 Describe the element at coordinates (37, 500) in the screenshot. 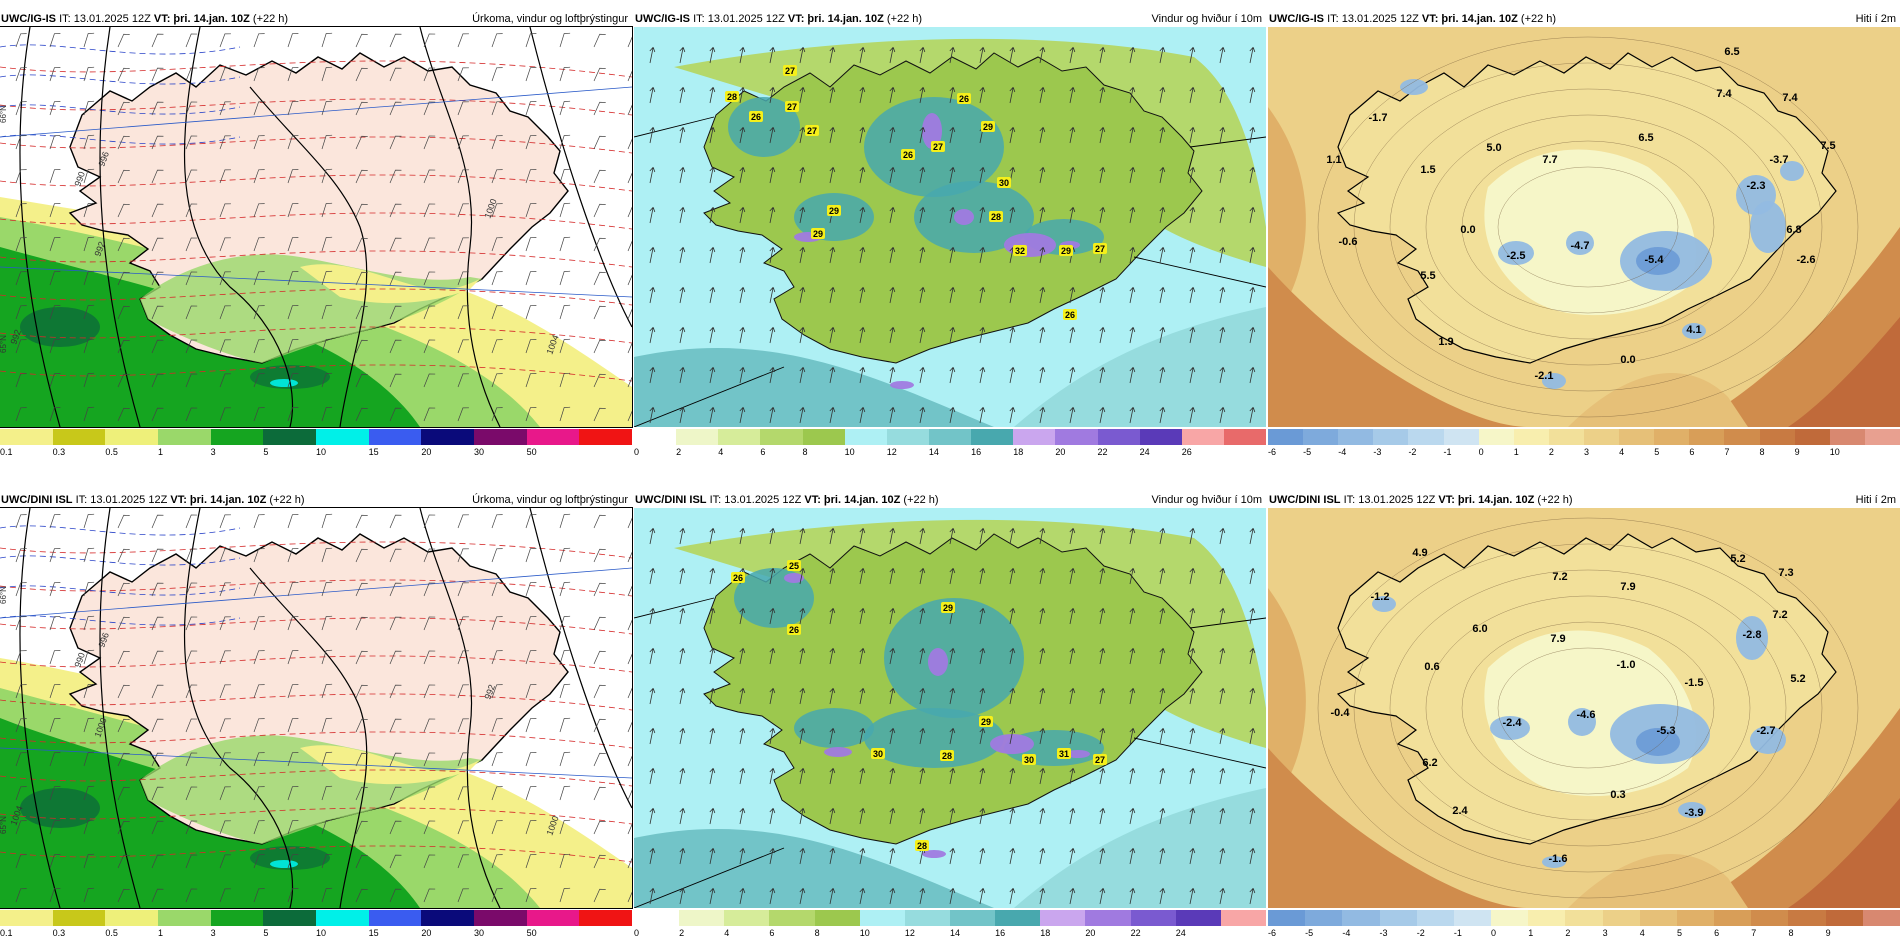

I see `model-name: UWC/DINI ISL` at that location.